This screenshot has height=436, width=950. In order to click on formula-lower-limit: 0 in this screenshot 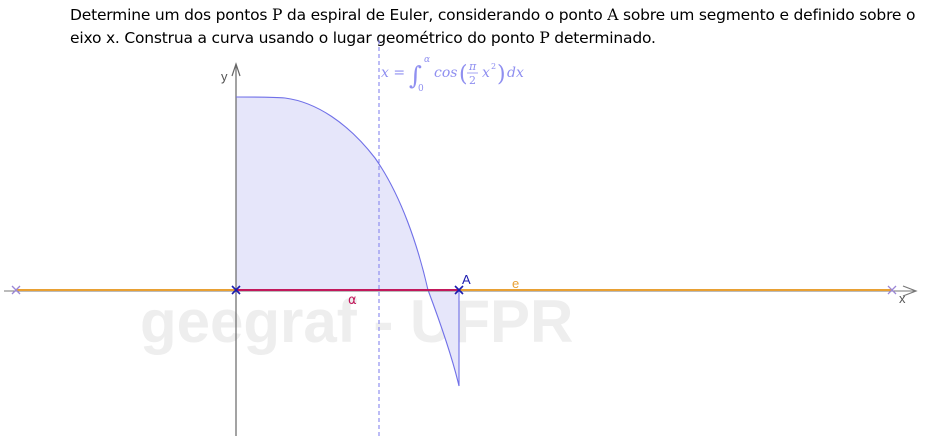, I will do `click(421, 89)`.